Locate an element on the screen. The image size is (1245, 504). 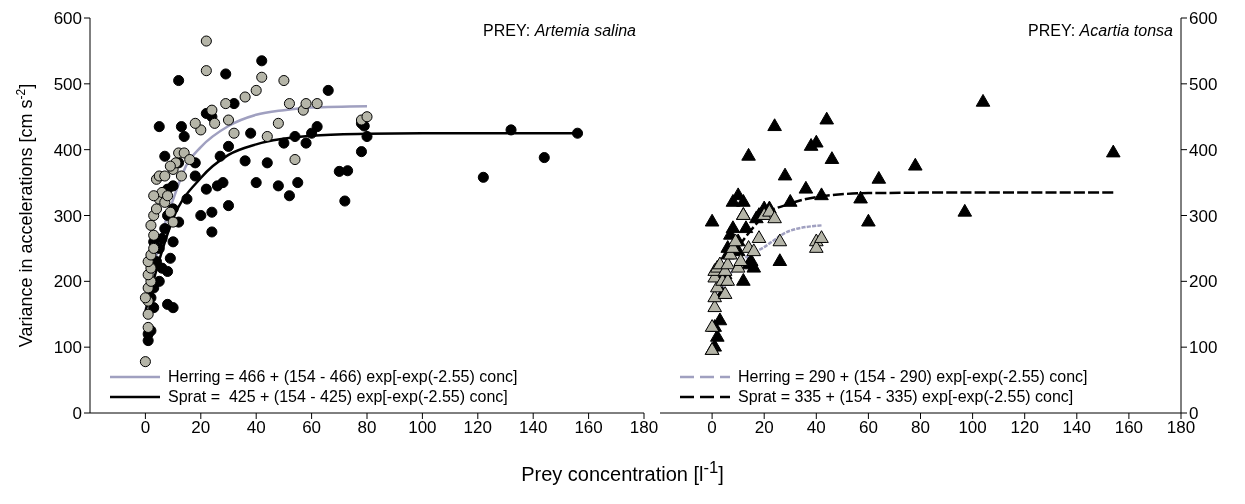
chart-title: PREY: Acartia tonsa is located at coordinates (1100, 31).